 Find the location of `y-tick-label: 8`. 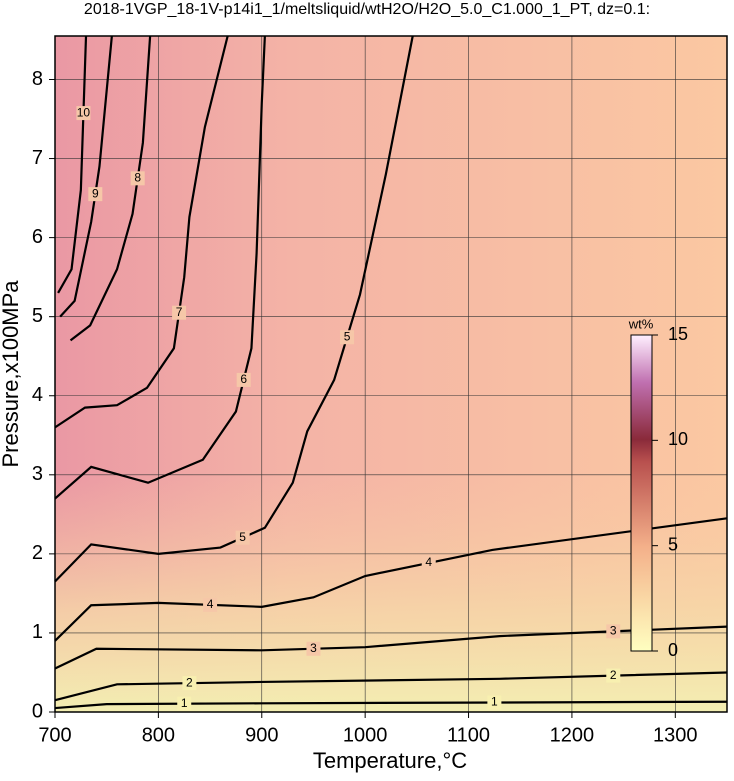

y-tick-label: 8 is located at coordinates (37, 79).